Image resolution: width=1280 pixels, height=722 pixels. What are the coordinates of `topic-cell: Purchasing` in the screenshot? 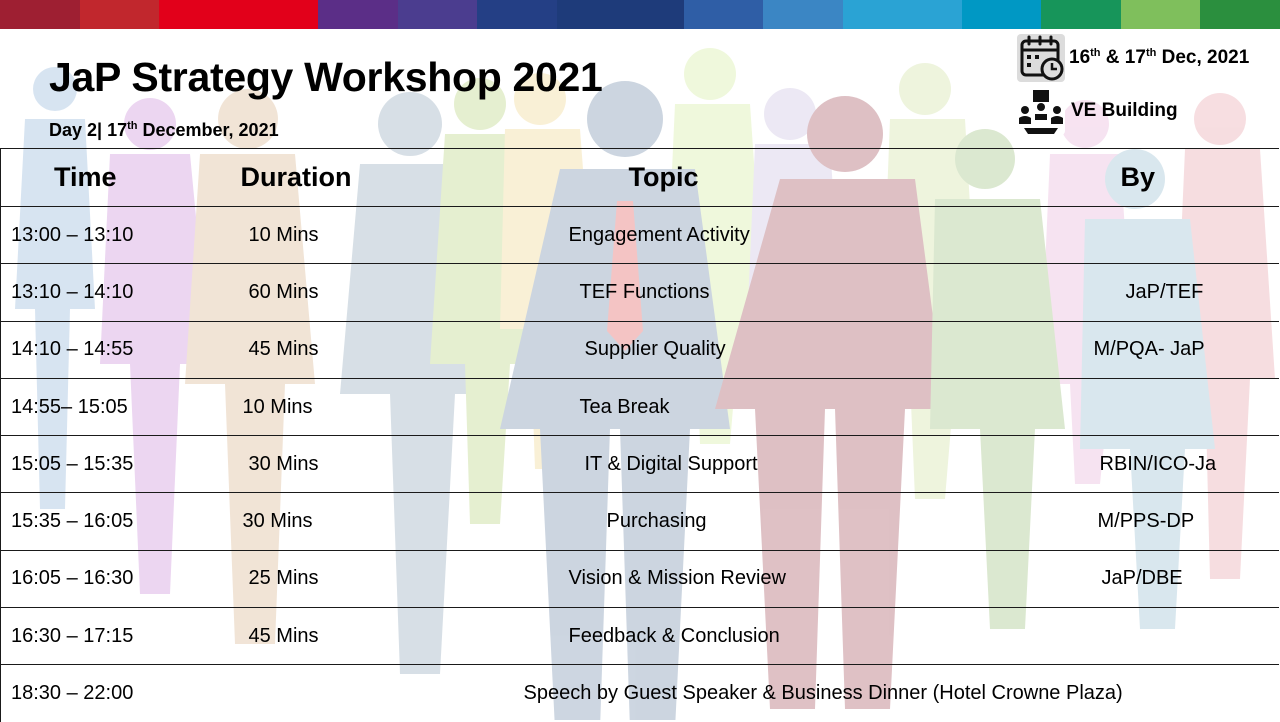 It's located at (705, 521).